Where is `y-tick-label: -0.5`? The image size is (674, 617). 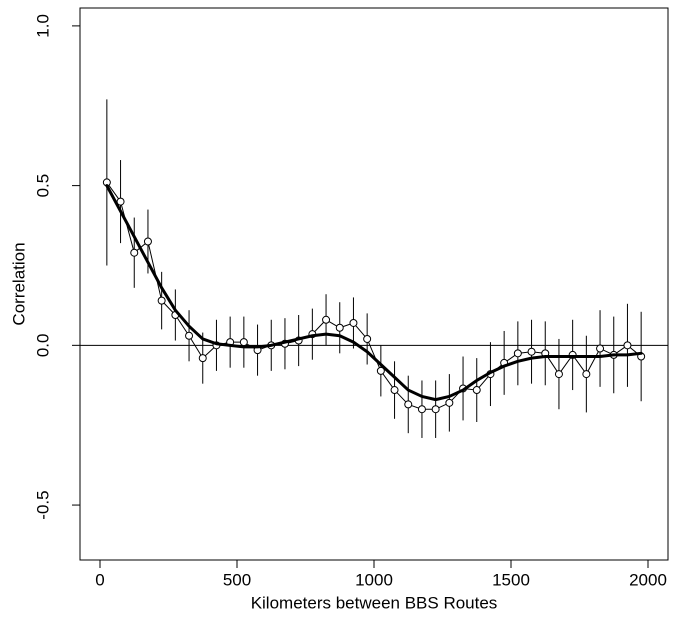
y-tick-label: -0.5 is located at coordinates (42, 504).